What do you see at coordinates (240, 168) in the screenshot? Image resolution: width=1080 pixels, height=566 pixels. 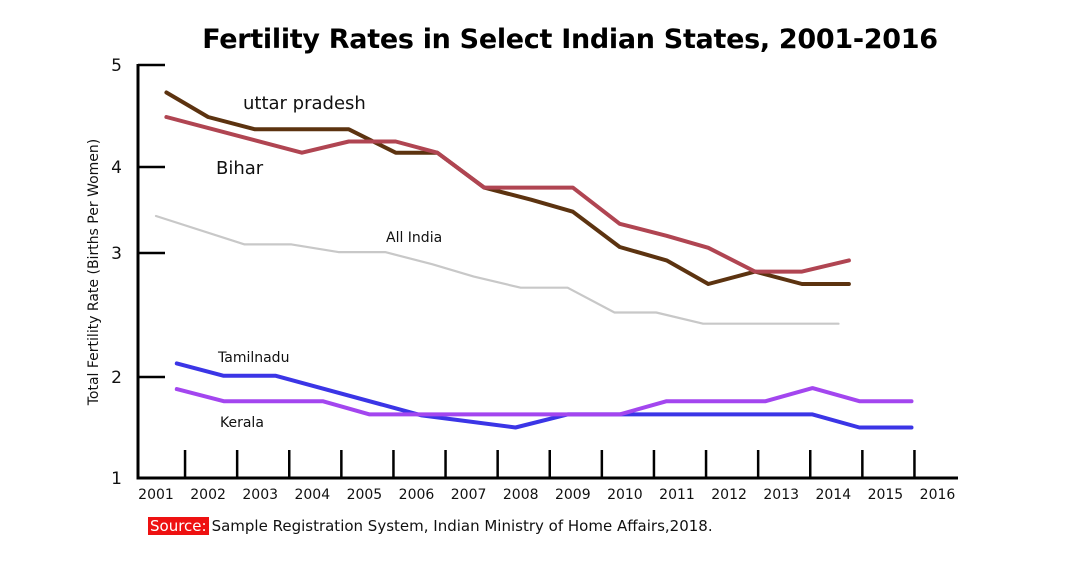 I see `series-label-bihar: Bihar` at bounding box center [240, 168].